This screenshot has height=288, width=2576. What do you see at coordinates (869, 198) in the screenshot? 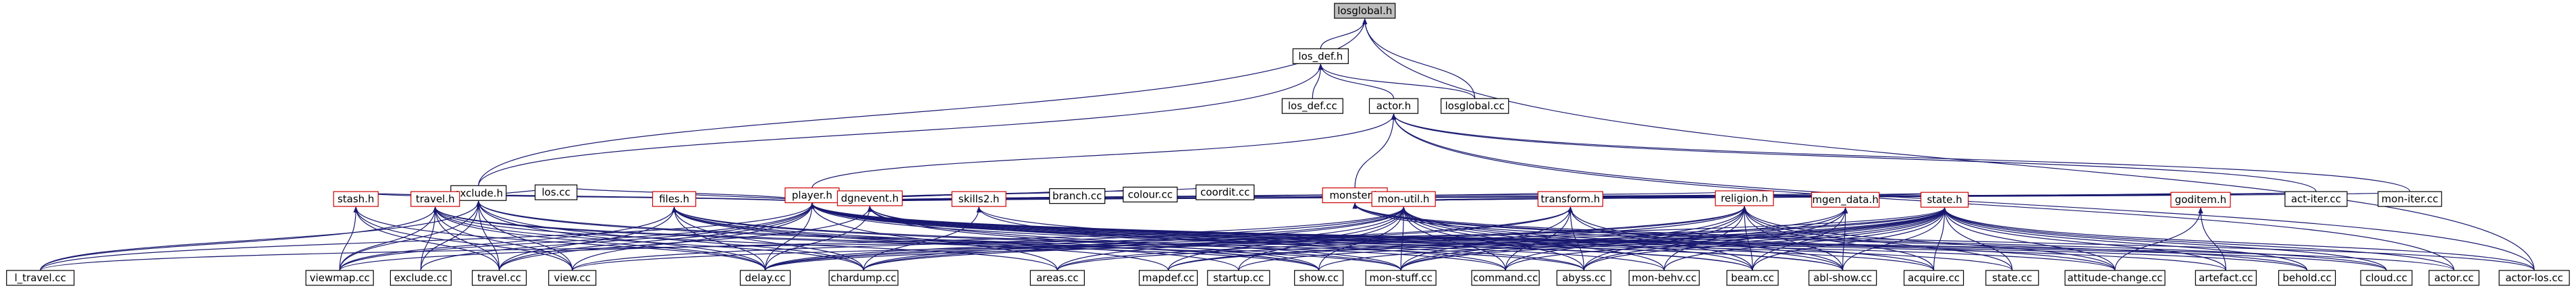
I see `node-dgnevent-h: dgnevent.h` at bounding box center [869, 198].